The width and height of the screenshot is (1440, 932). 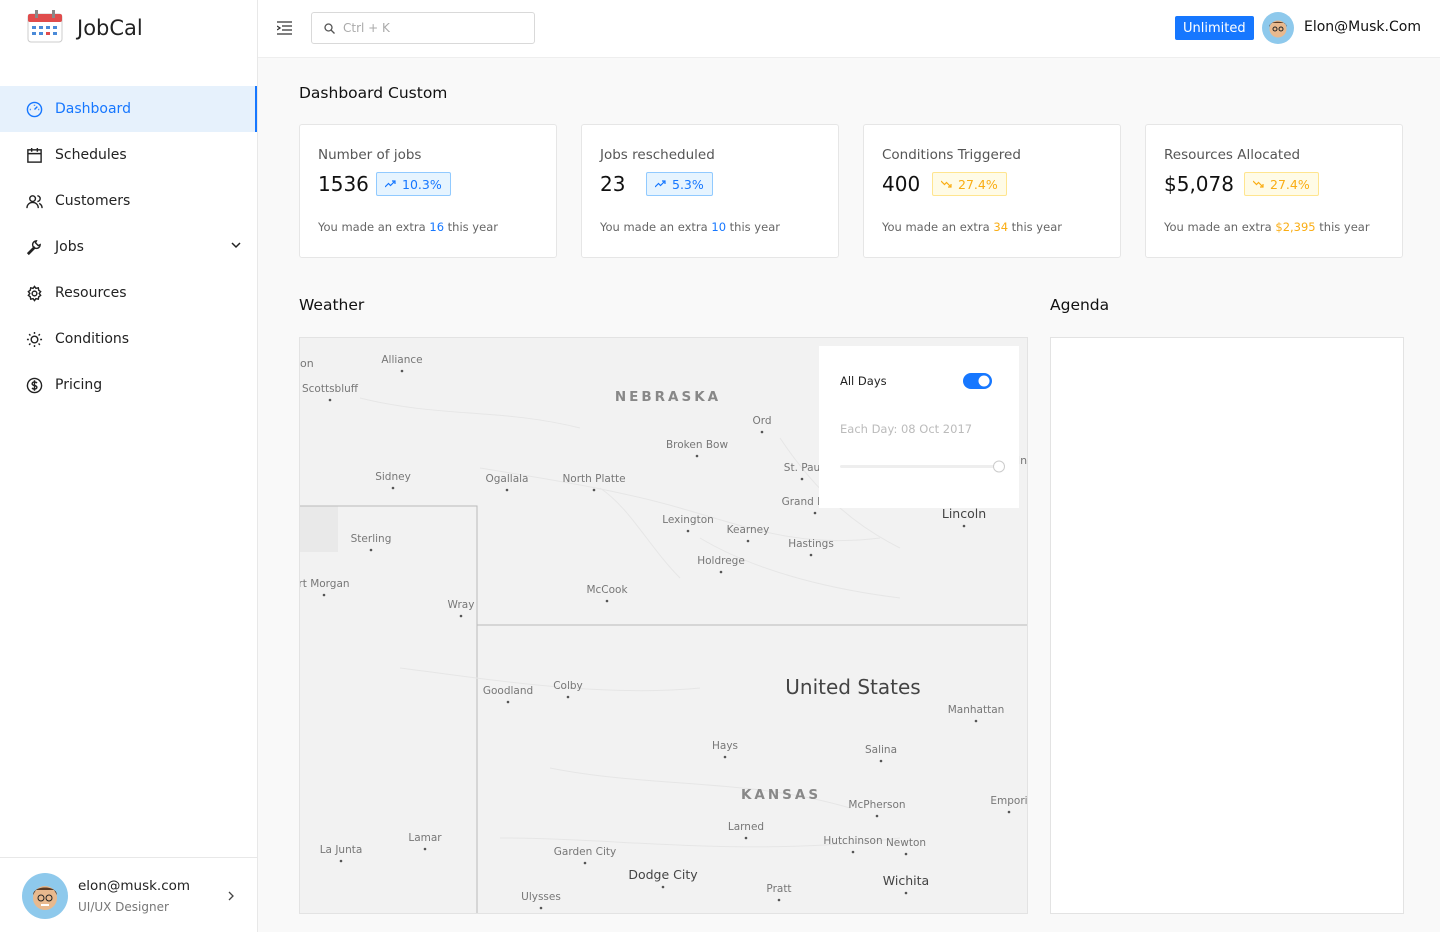 I want to click on stat-label: Conditions Triggered, so click(x=951, y=155).